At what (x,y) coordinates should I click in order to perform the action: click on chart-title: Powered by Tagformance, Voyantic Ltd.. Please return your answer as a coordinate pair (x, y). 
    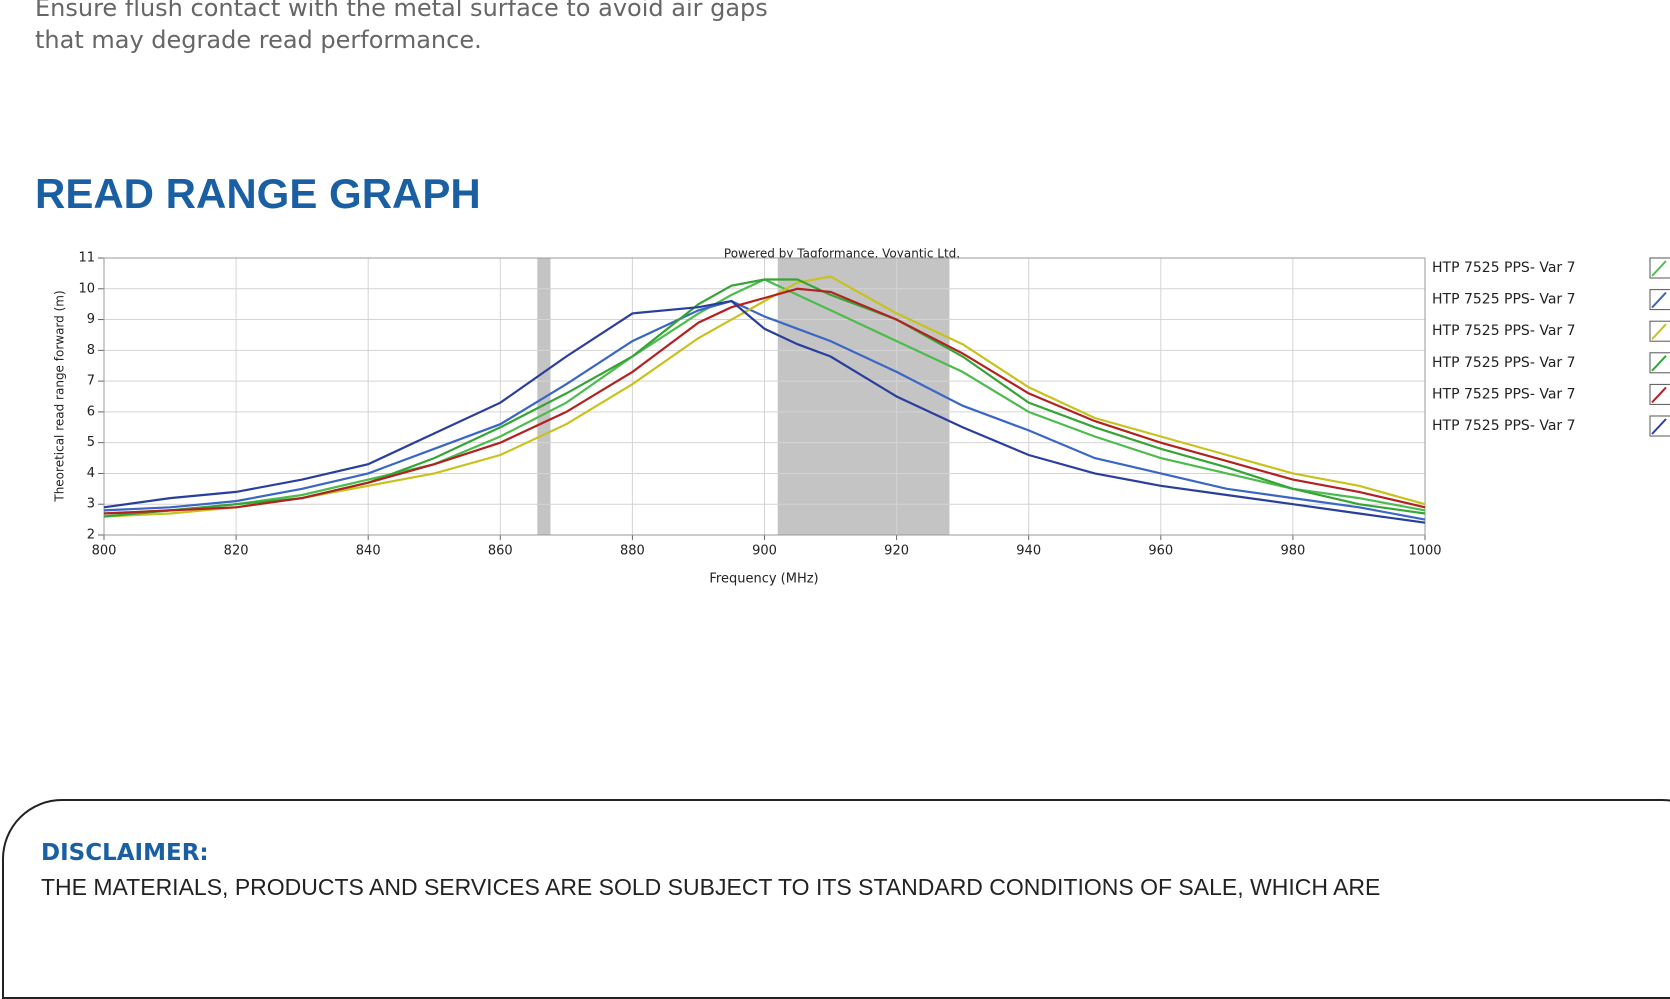
    Looking at the image, I should click on (842, 254).